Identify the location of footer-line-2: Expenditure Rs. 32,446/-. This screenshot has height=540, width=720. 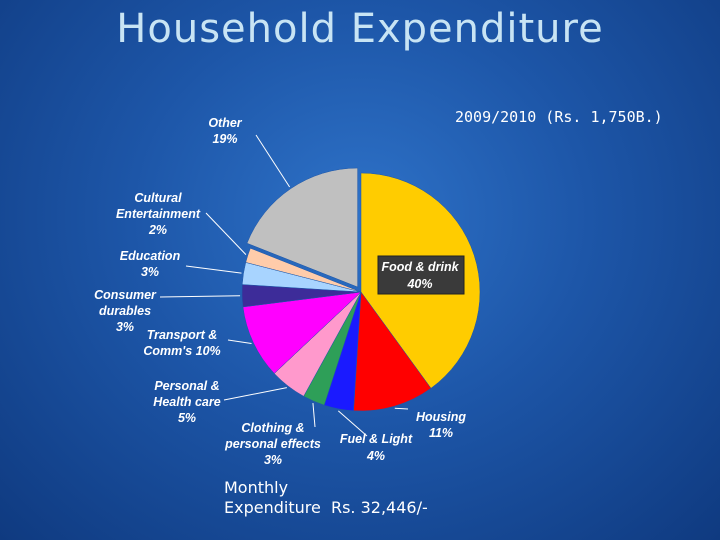
(326, 507).